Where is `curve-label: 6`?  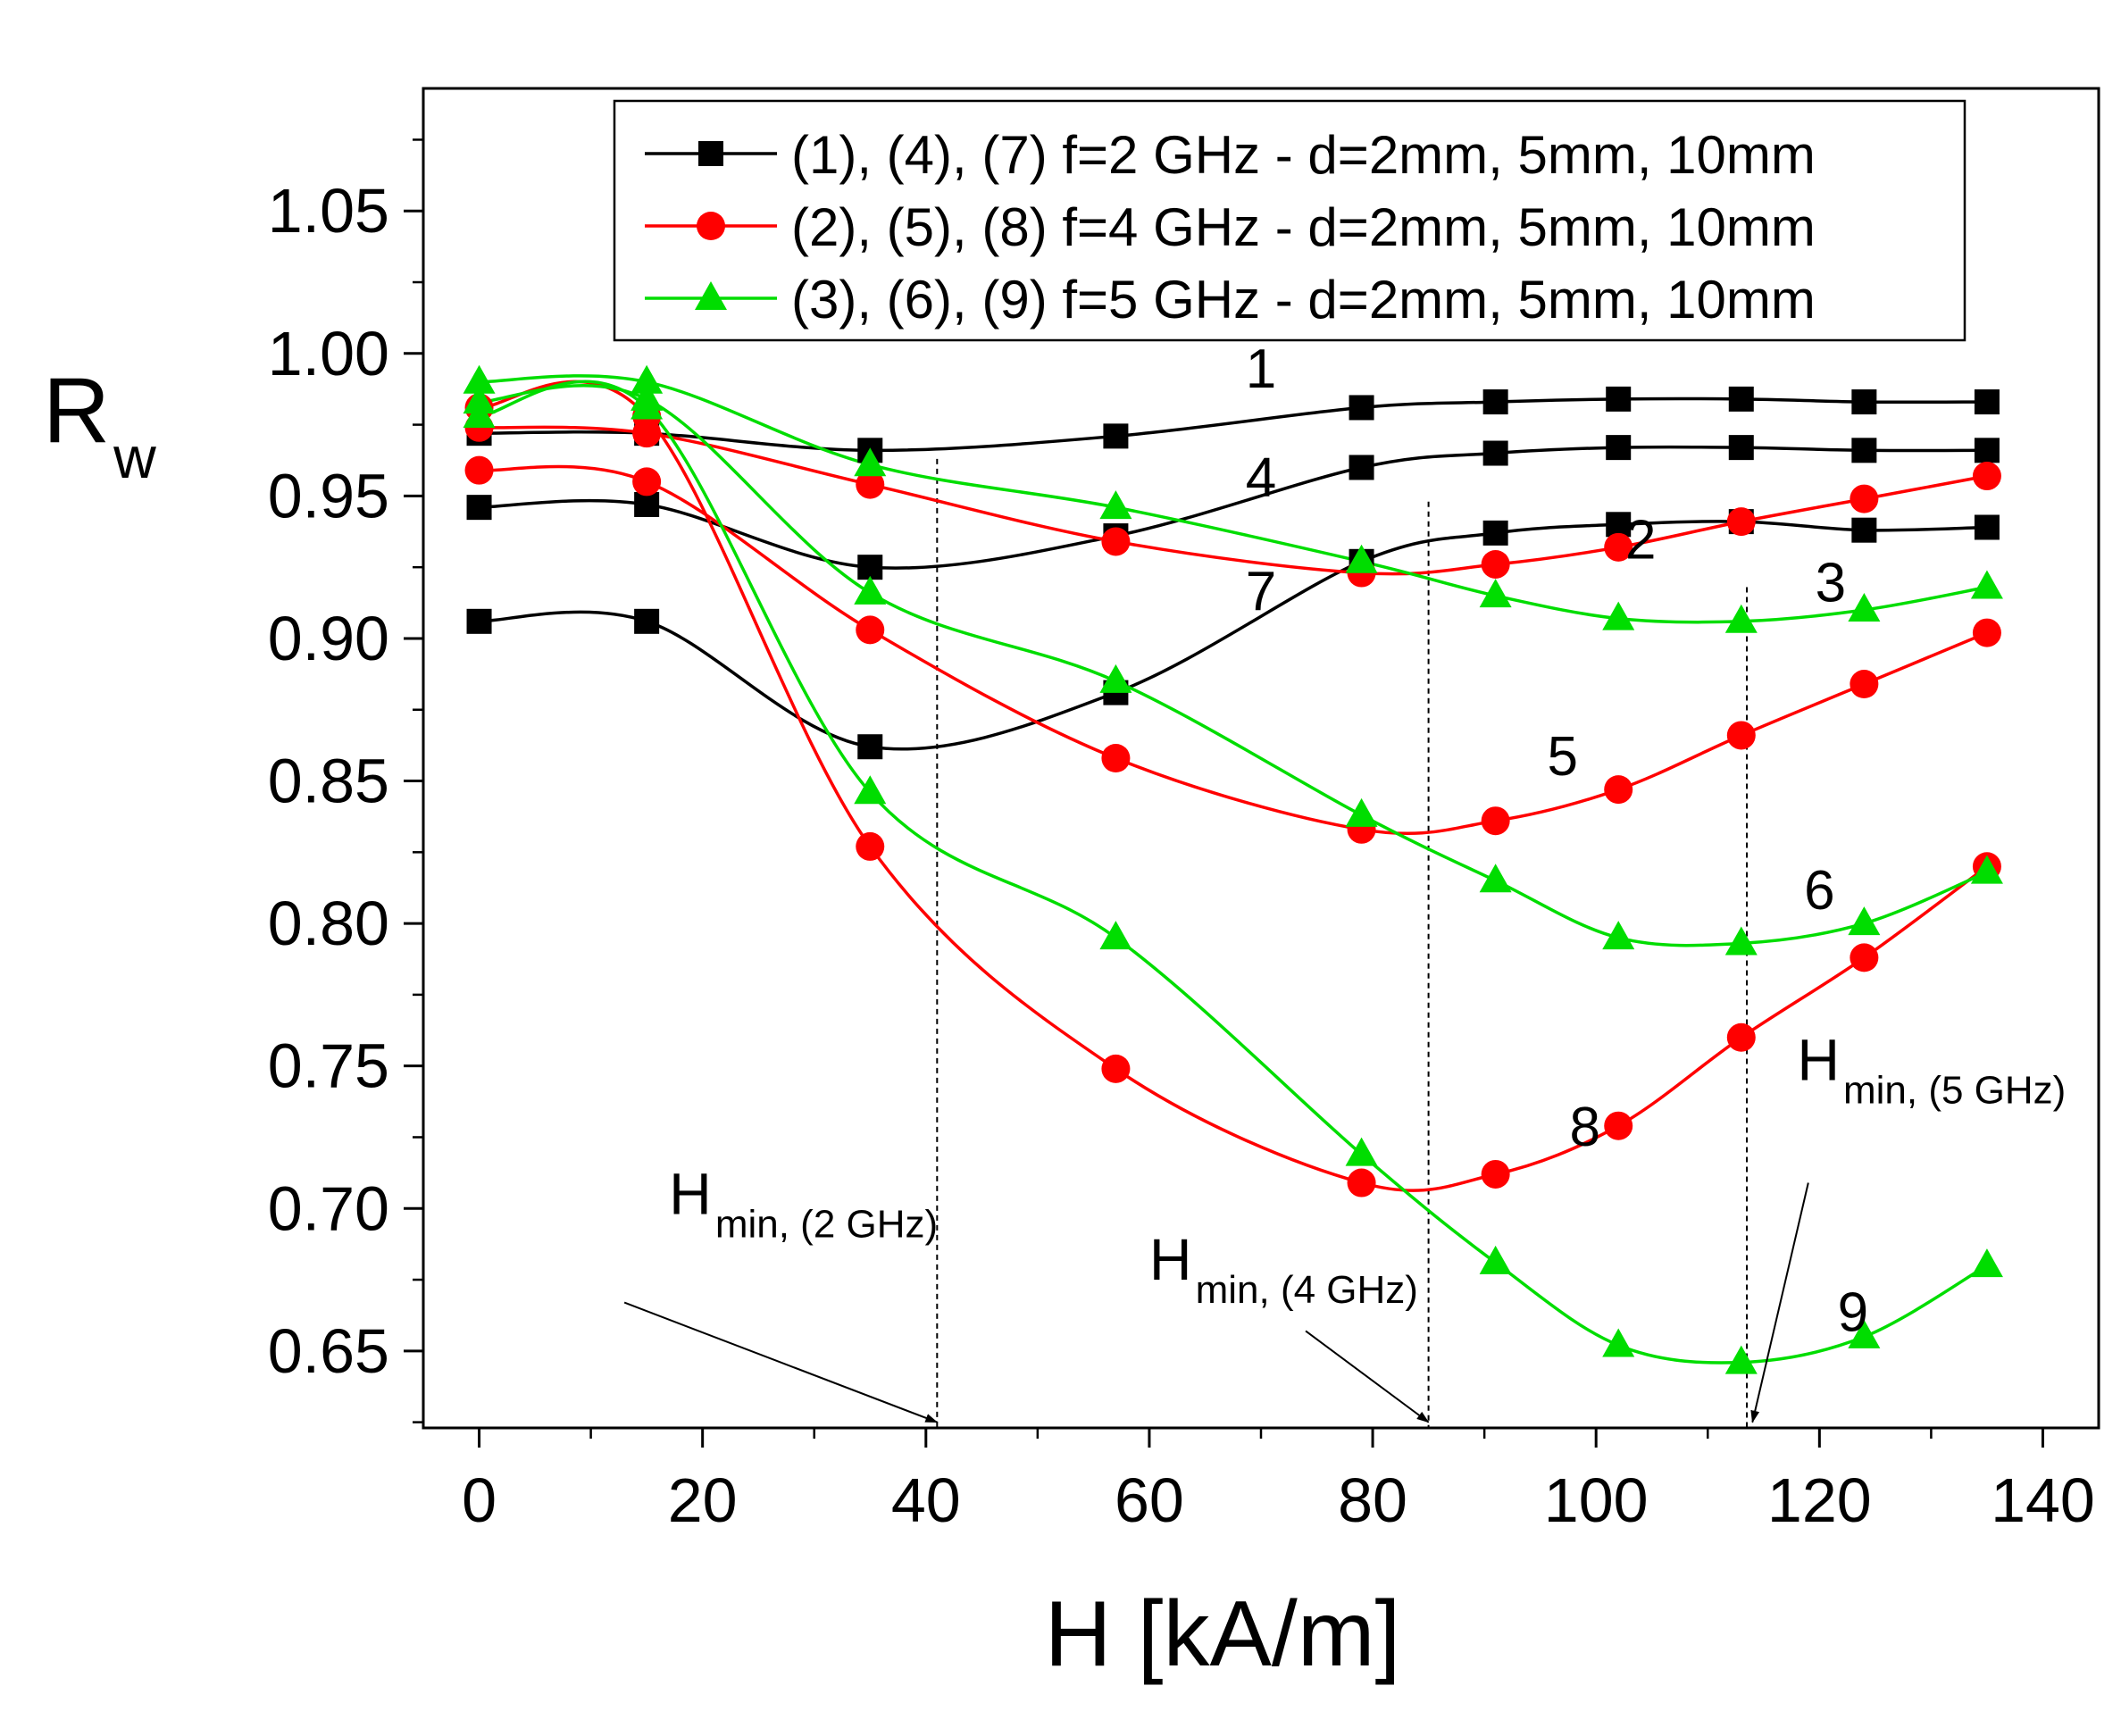
curve-label: 6 is located at coordinates (1819, 891).